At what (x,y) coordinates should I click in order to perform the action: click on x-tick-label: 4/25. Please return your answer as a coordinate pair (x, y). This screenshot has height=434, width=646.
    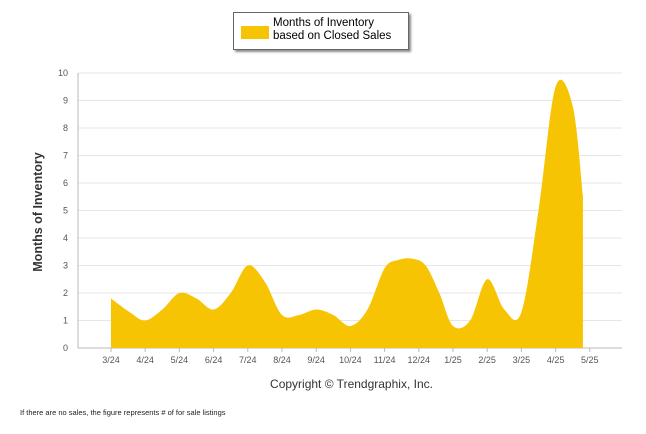
    Looking at the image, I should click on (556, 360).